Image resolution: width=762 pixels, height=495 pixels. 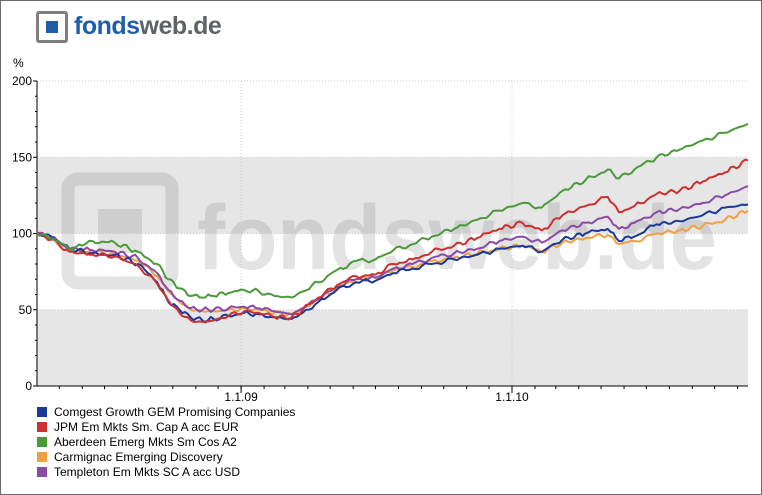 I want to click on y-tick-label: 150, so click(x=22, y=157).